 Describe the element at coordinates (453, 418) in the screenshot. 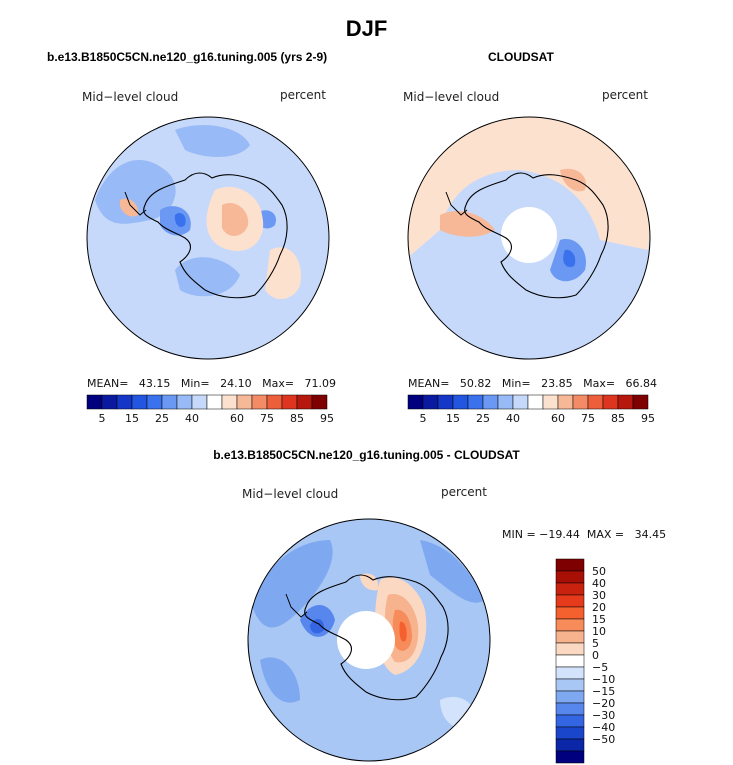

I see `obs-colorbar-tick-label: 15` at that location.